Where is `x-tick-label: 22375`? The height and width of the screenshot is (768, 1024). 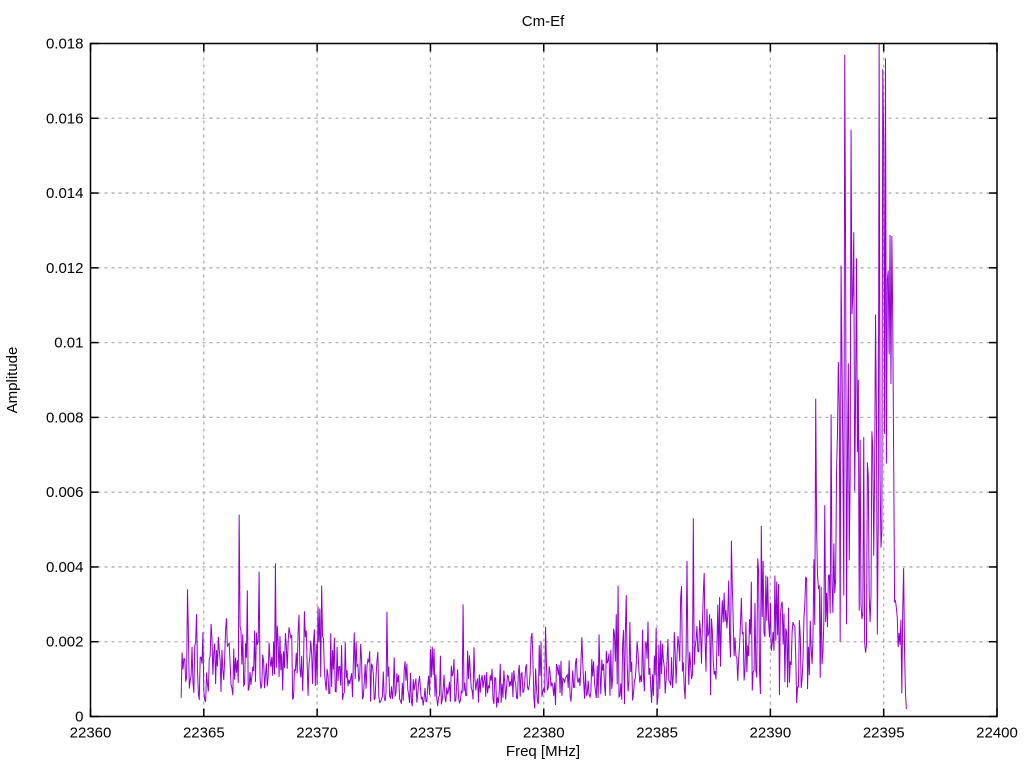 x-tick-label: 22375 is located at coordinates (431, 733).